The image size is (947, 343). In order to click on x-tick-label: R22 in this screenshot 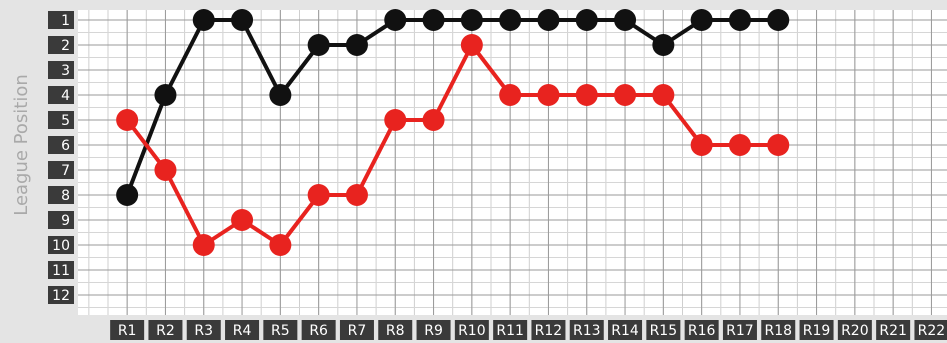, I will do `click(932, 331)`.